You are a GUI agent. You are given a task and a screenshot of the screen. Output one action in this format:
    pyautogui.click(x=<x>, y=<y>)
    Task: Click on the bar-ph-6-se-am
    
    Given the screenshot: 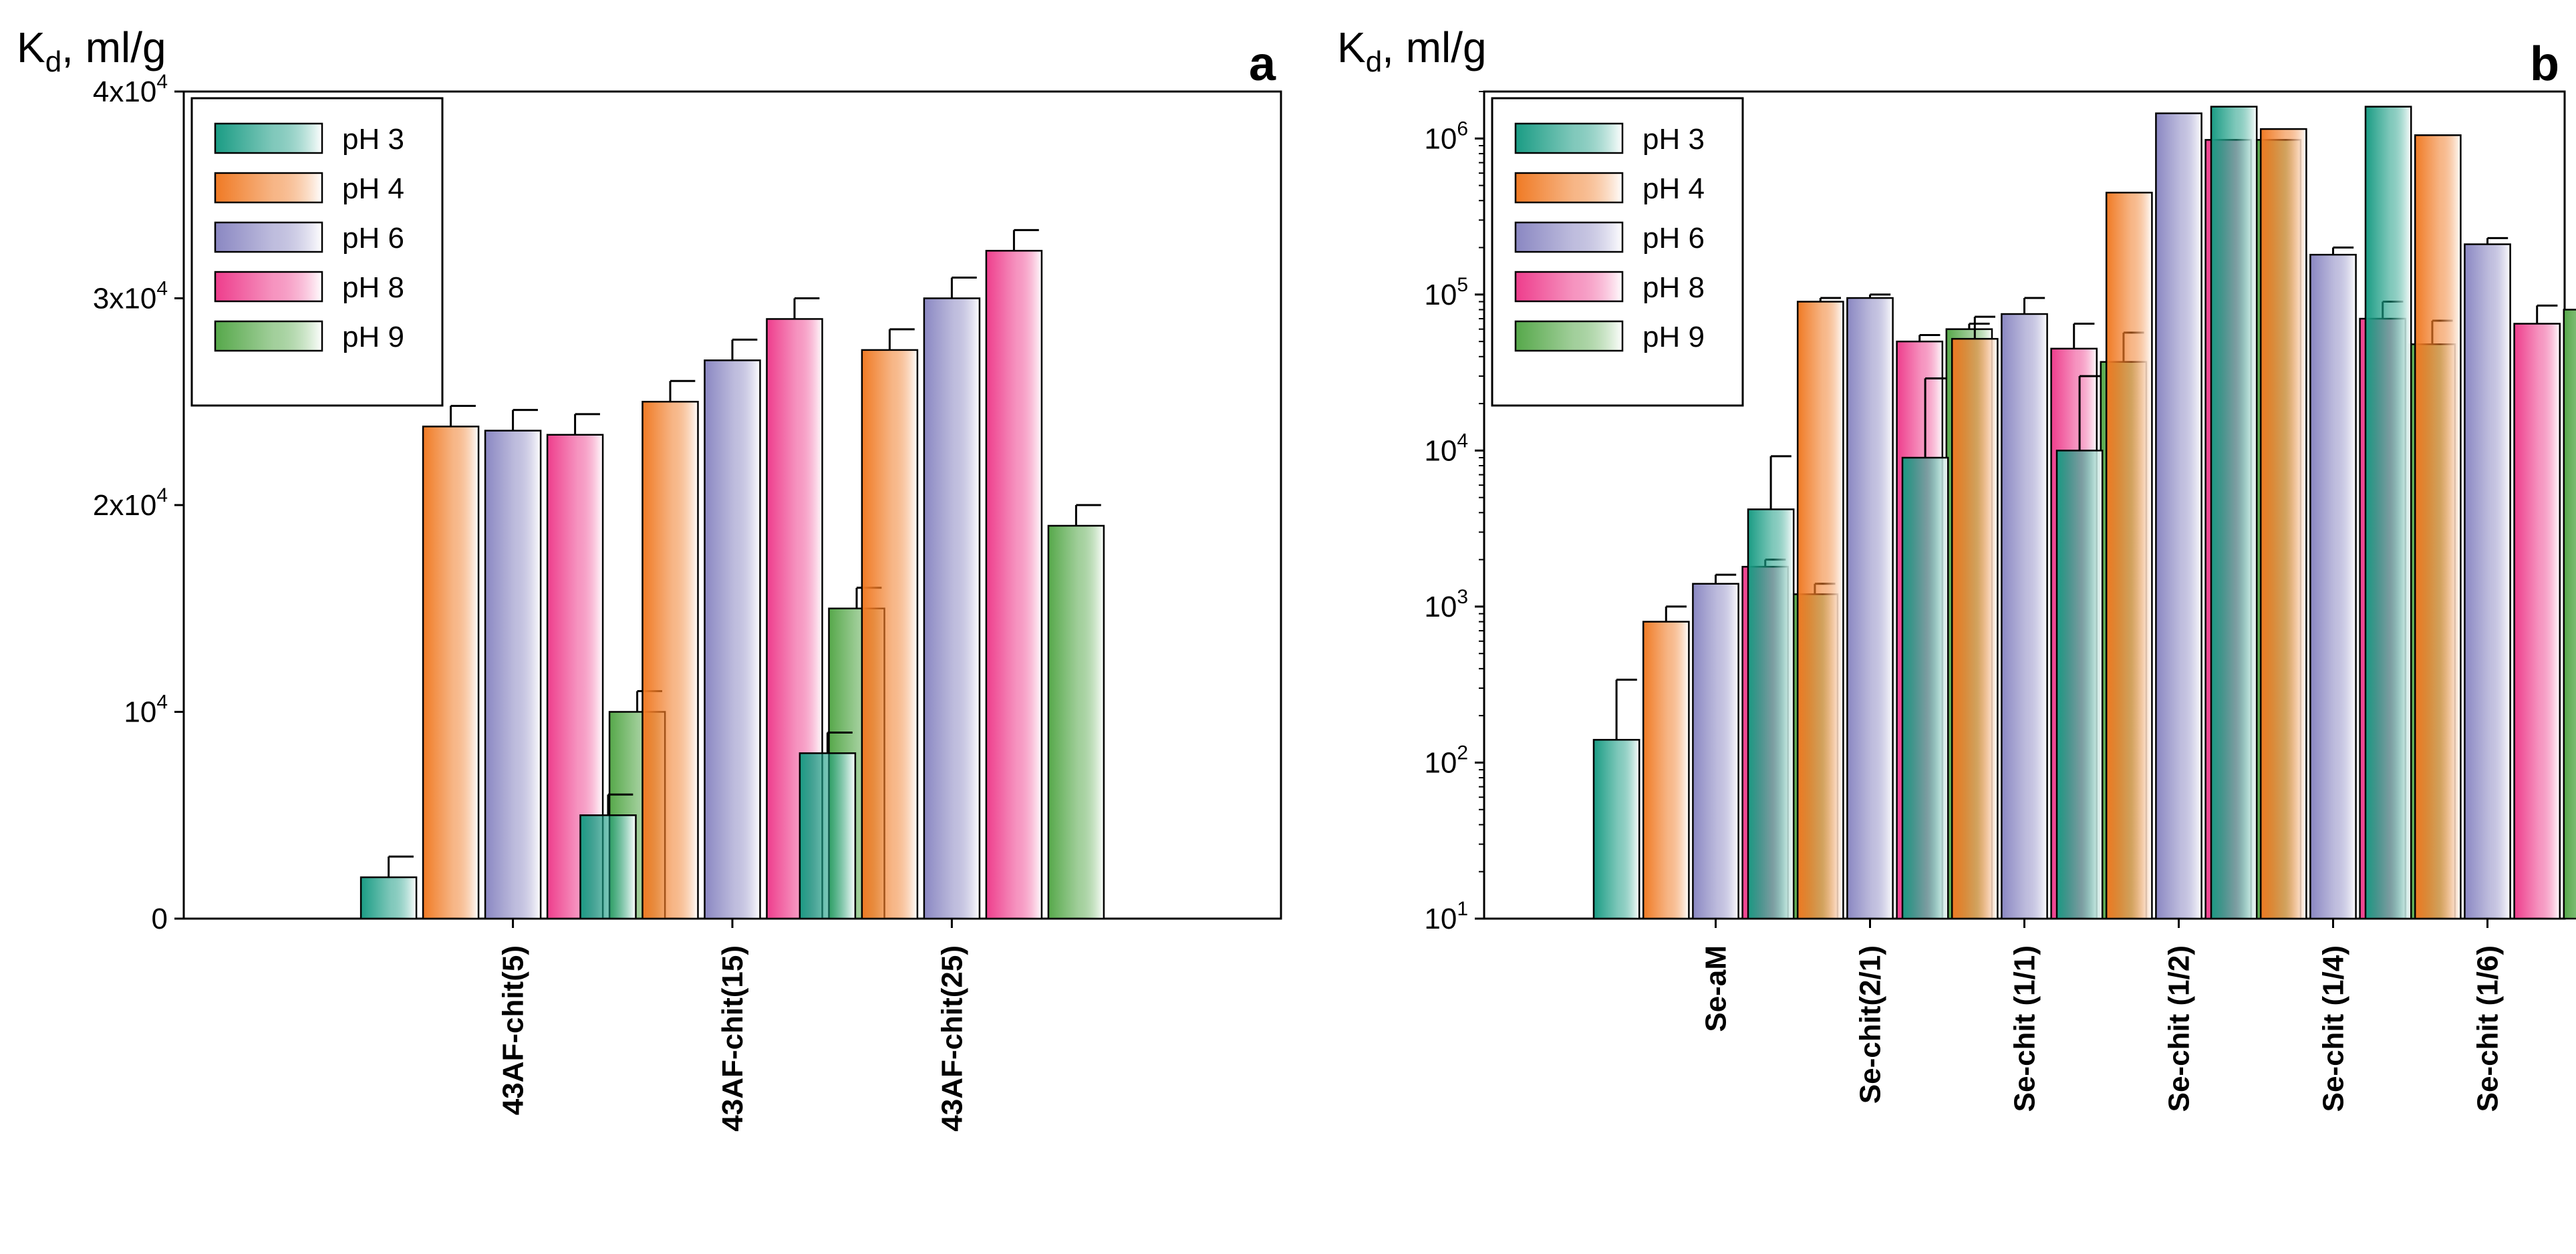 What is the action you would take?
    pyautogui.click(x=1715, y=751)
    